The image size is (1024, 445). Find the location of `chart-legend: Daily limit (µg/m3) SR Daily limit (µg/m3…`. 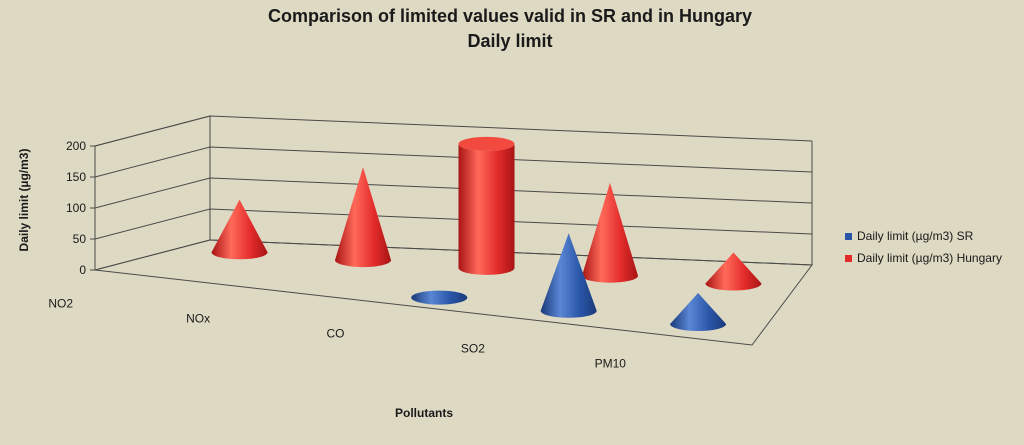

chart-legend: Daily limit (µg/m3) SR Daily limit (µg/m3… is located at coordinates (923, 247).